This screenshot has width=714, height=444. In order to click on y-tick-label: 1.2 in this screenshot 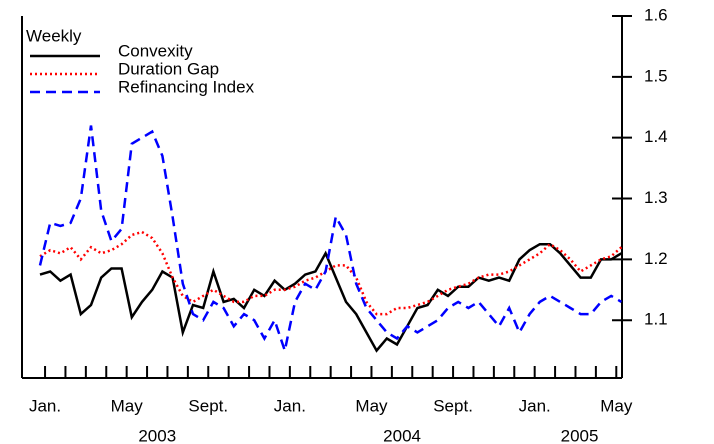, I will do `click(656, 258)`.